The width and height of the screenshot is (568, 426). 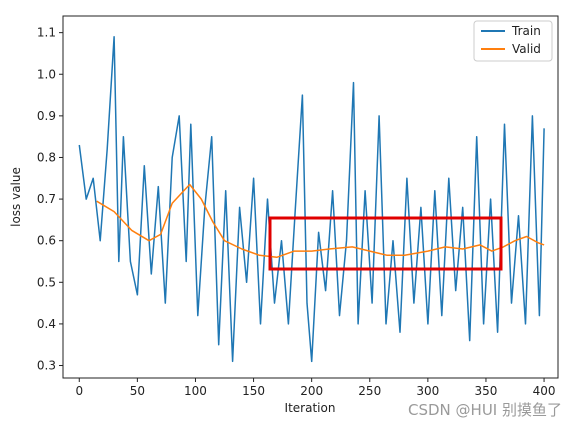 What do you see at coordinates (513, 41) in the screenshot?
I see `legend: Train Valid` at bounding box center [513, 41].